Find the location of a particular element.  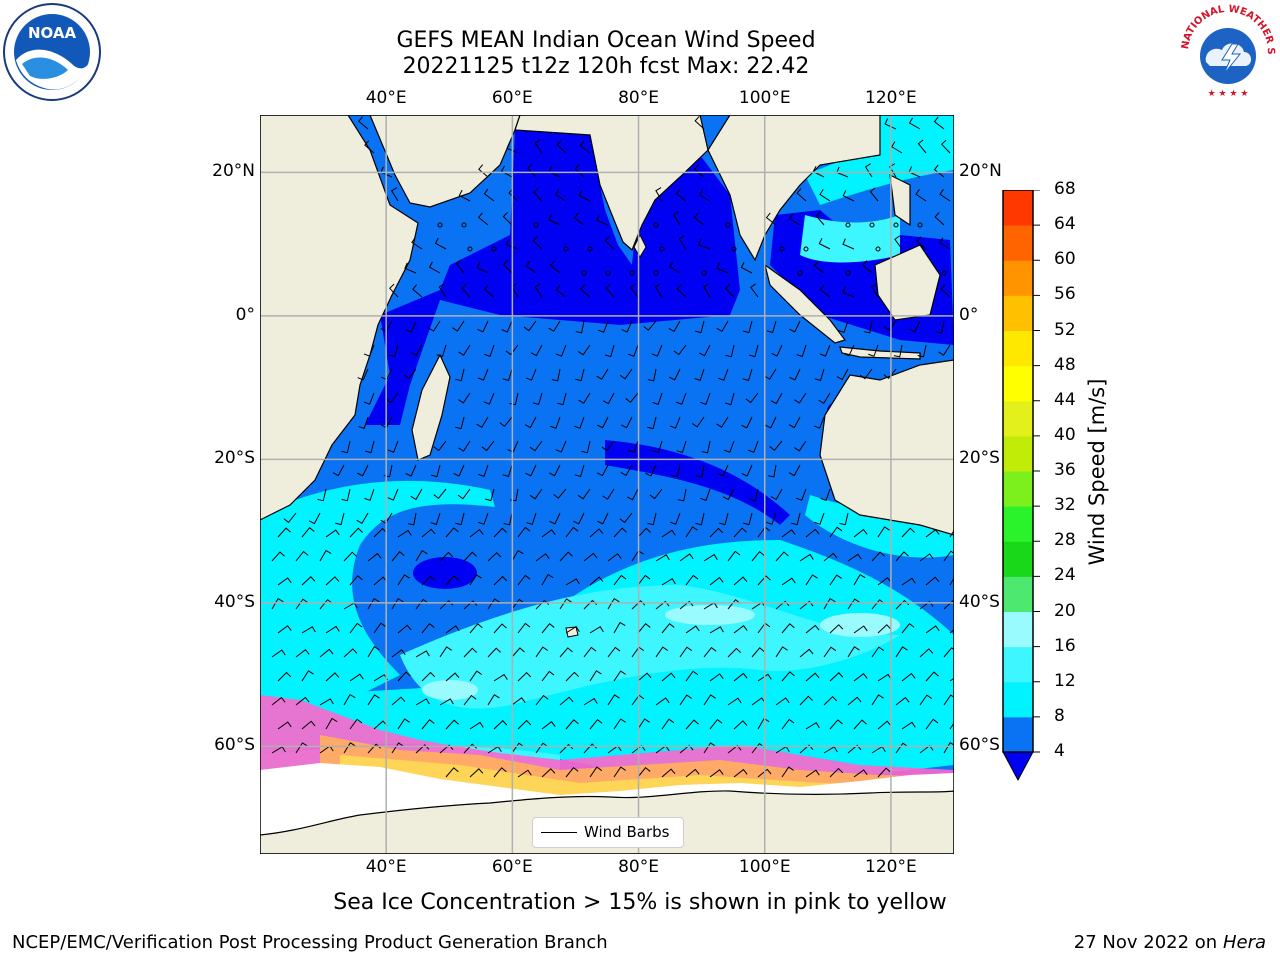

noaa-logo-icon: NOAA is located at coordinates (52, 52).